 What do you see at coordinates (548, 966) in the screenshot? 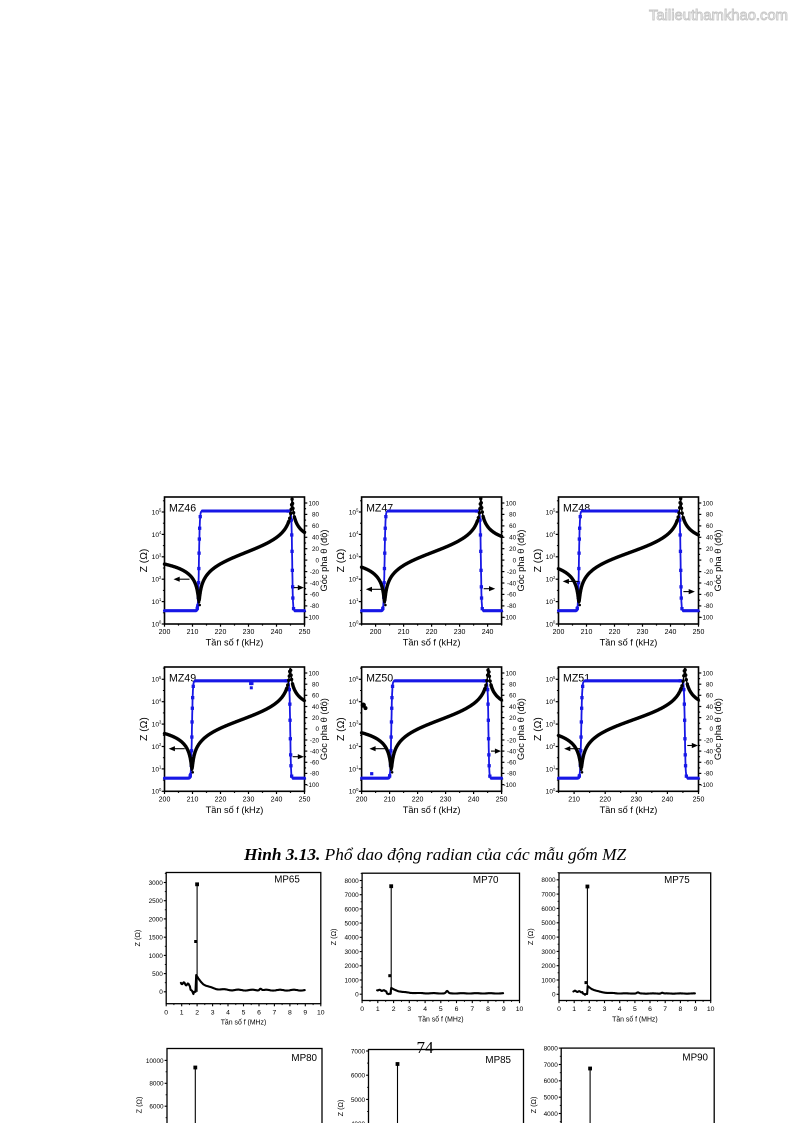
I see `svg-text: 2000` at bounding box center [548, 966].